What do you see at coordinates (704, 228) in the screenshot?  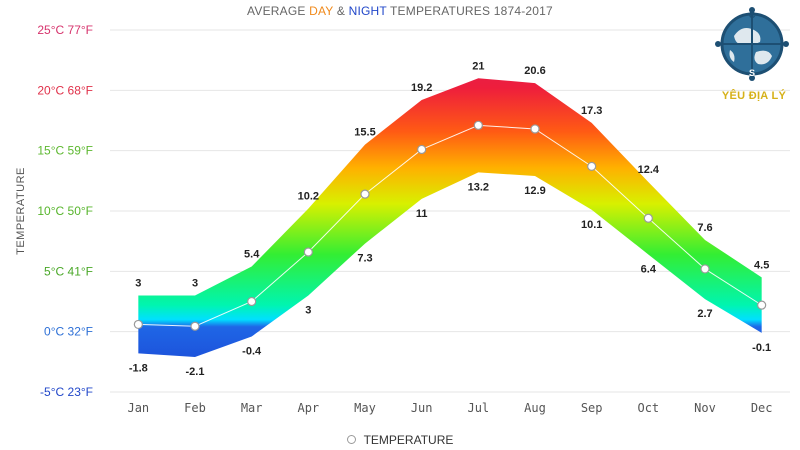 I see `day-value-label: 7.6` at bounding box center [704, 228].